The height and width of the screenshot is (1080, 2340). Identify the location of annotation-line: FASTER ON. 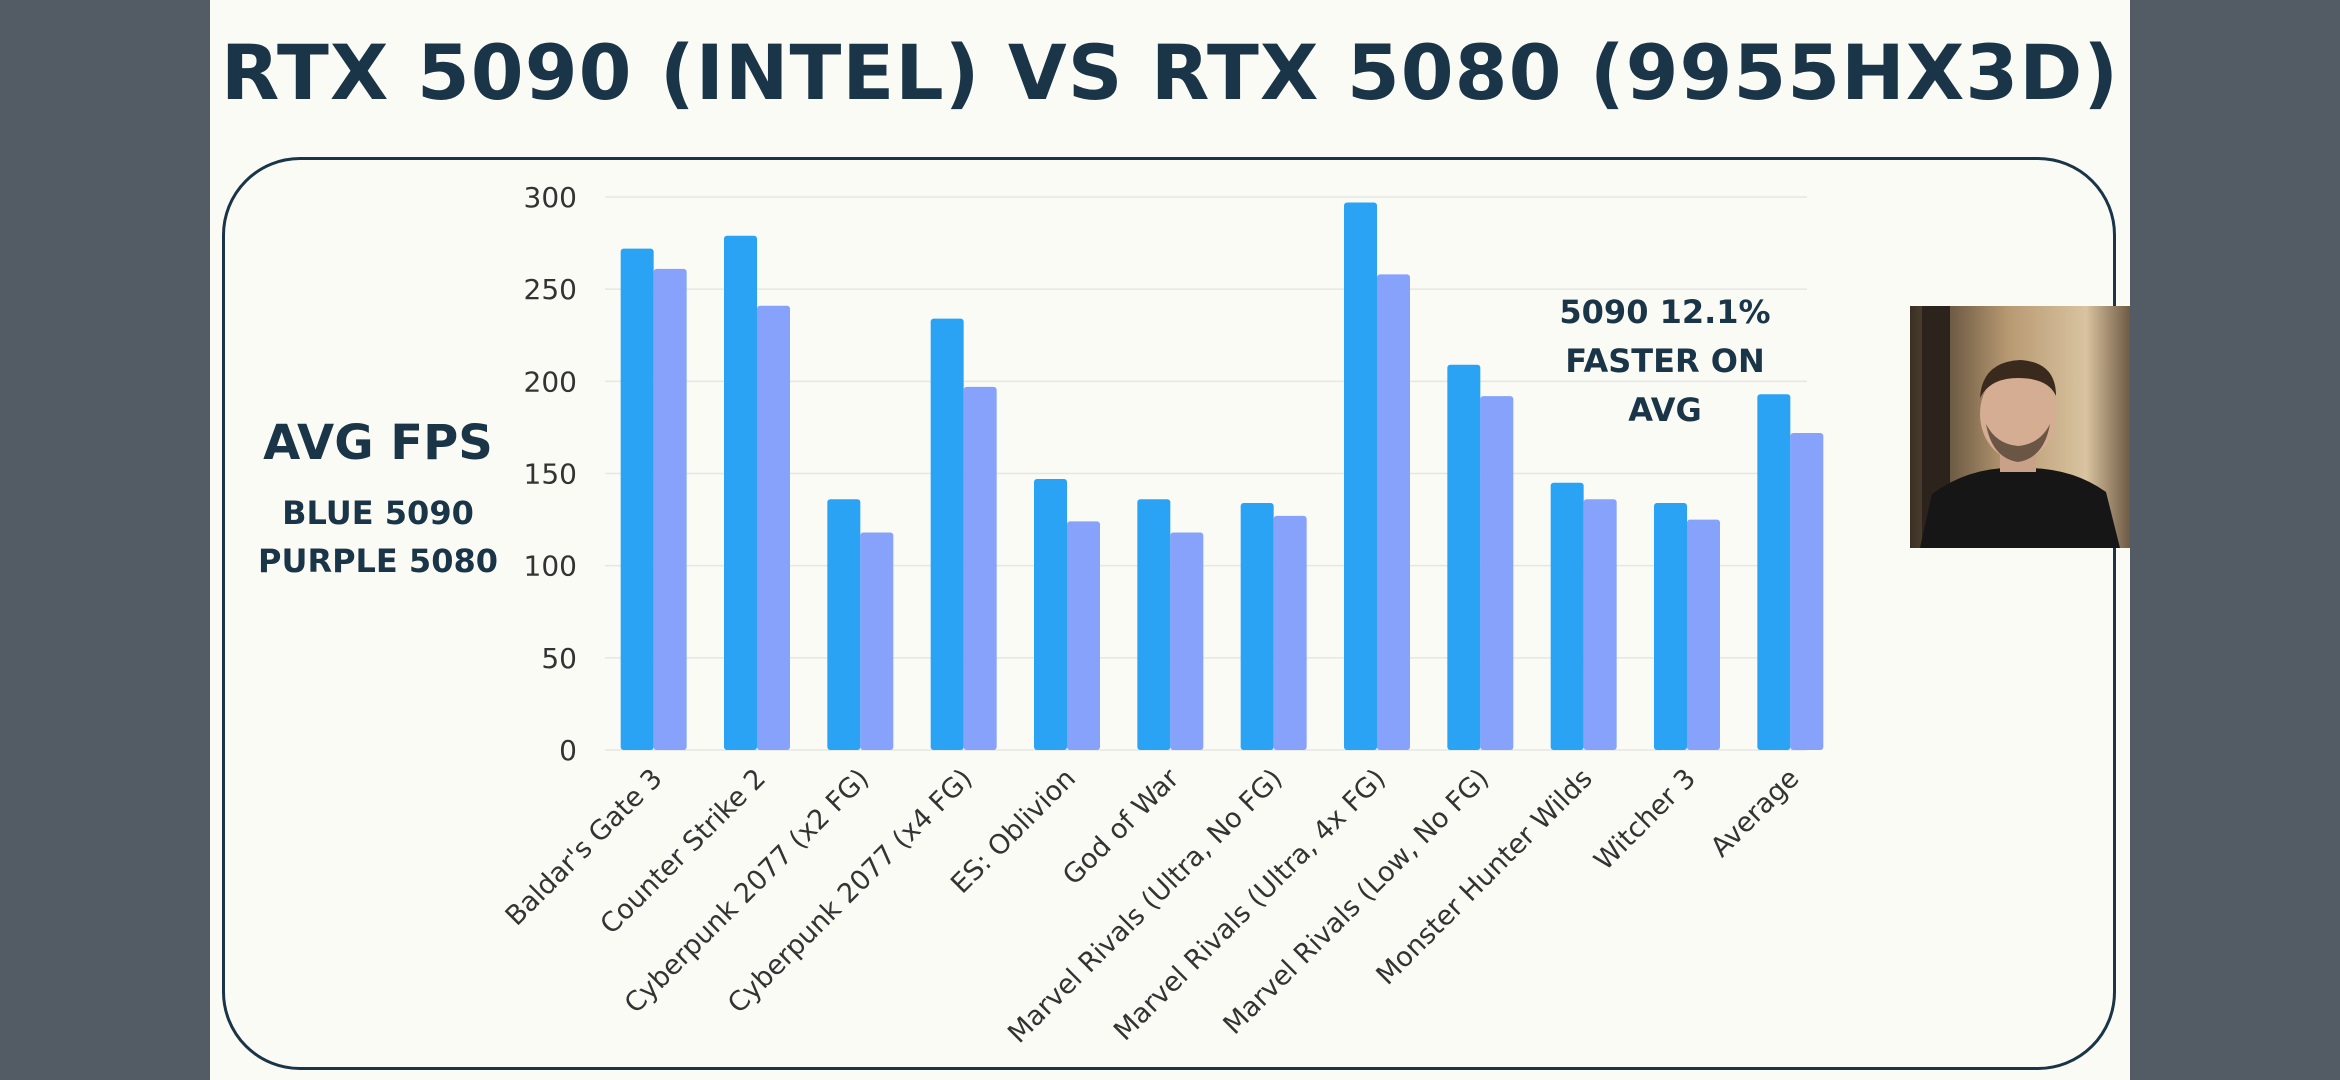
(1665, 361).